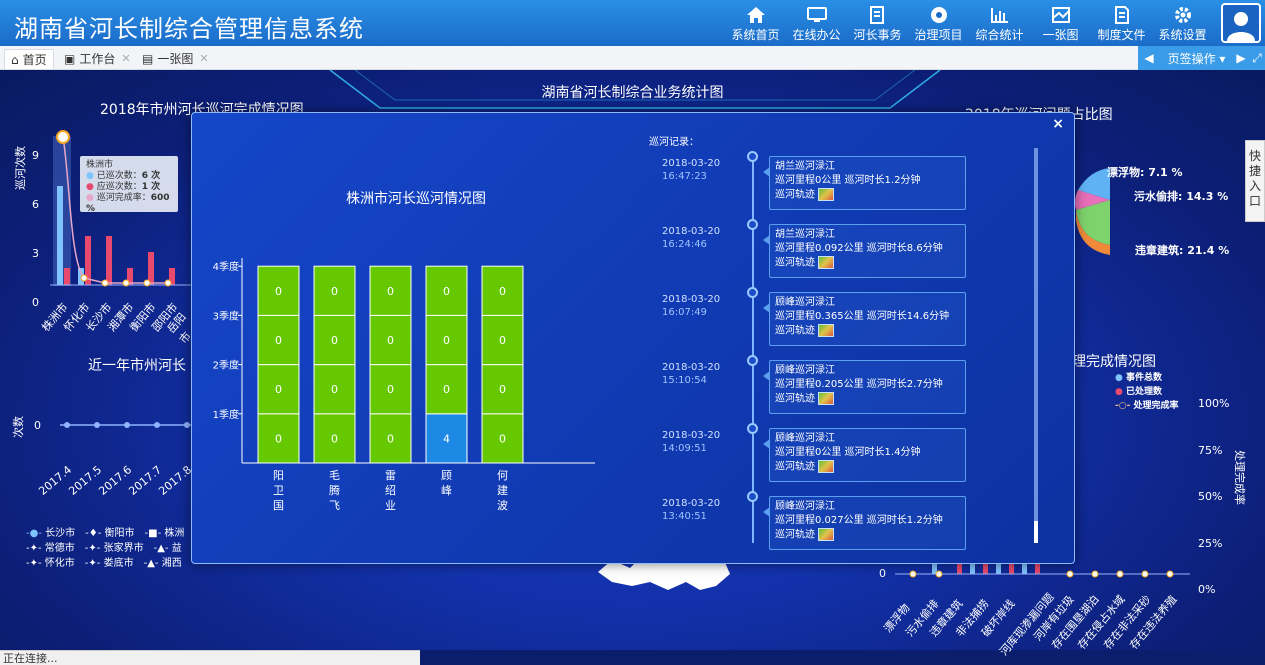  Describe the element at coordinates (175, 59) in the screenshot. I see `tab-one-map: ▤ 一张图 ✕` at that location.